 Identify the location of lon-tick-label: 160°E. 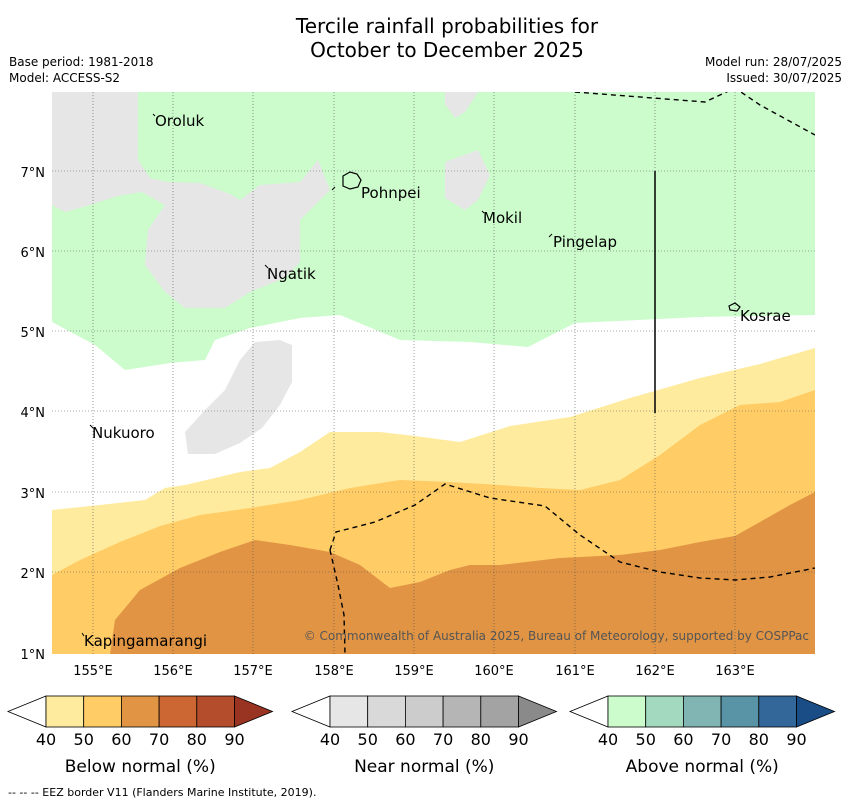
(494, 671).